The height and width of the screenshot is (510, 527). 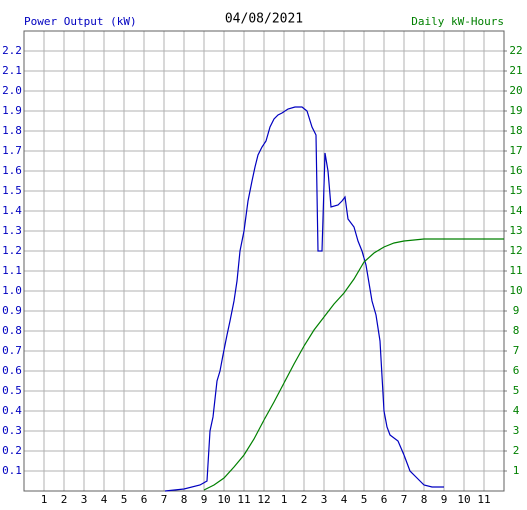 I want to click on y-tick-label: 0.7, so click(x=12, y=350).